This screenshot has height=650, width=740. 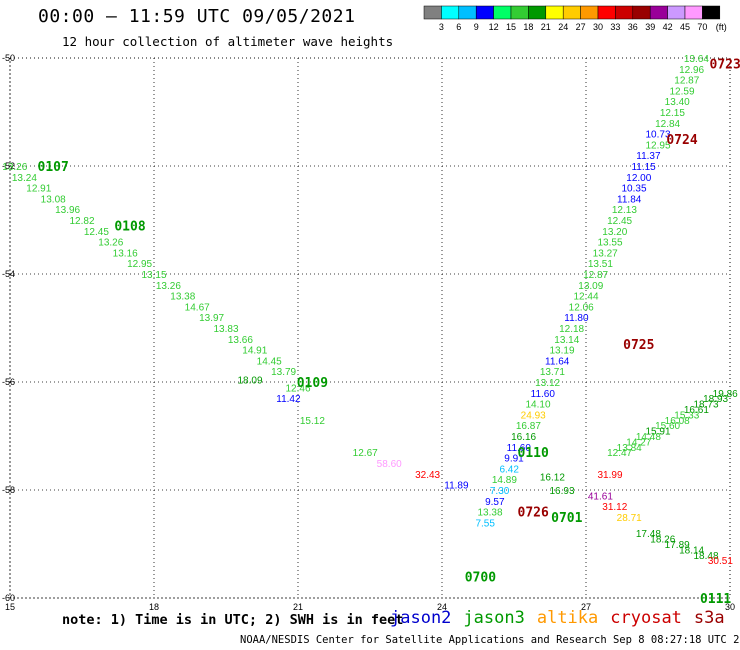 I want to click on data-point-label: 12.47, so click(x=619, y=453).